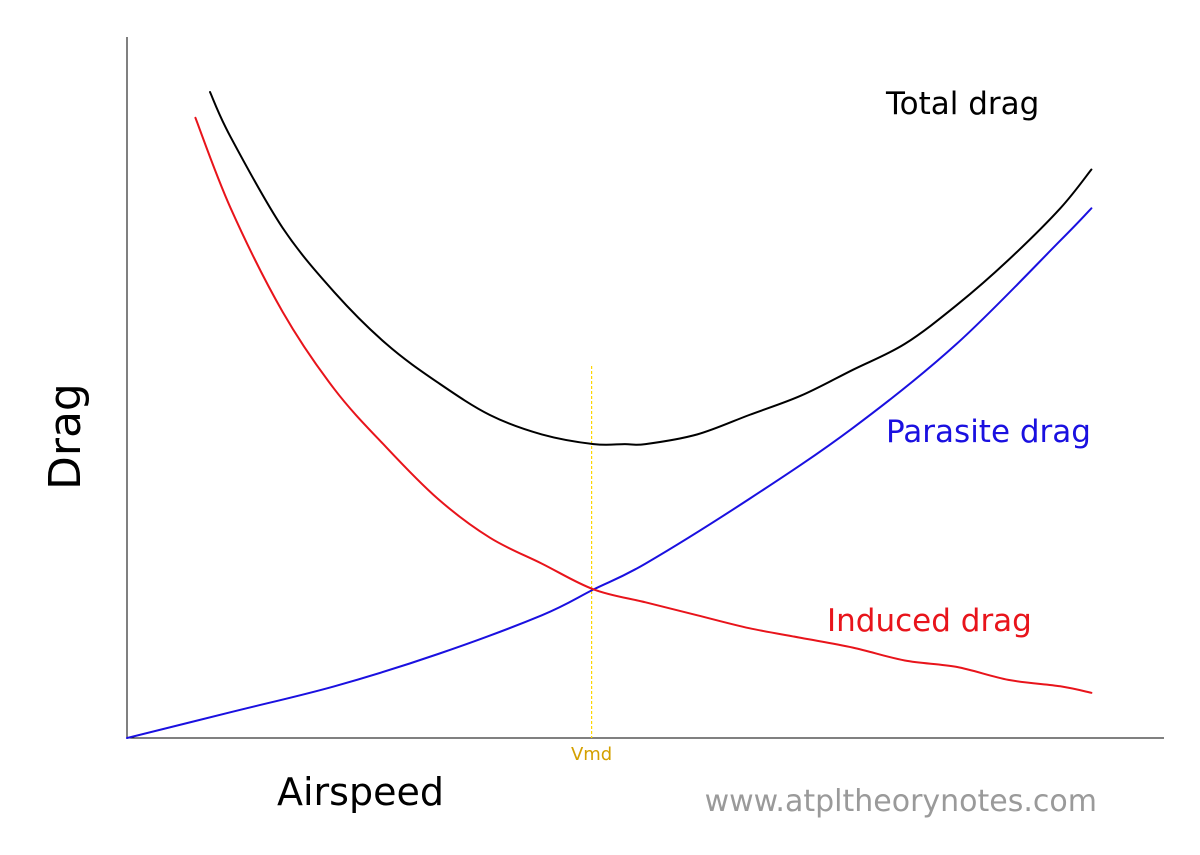 Image resolution: width=1200 pixels, height=855 pixels. I want to click on parasite-drag-label: Parasite drag, so click(988, 432).